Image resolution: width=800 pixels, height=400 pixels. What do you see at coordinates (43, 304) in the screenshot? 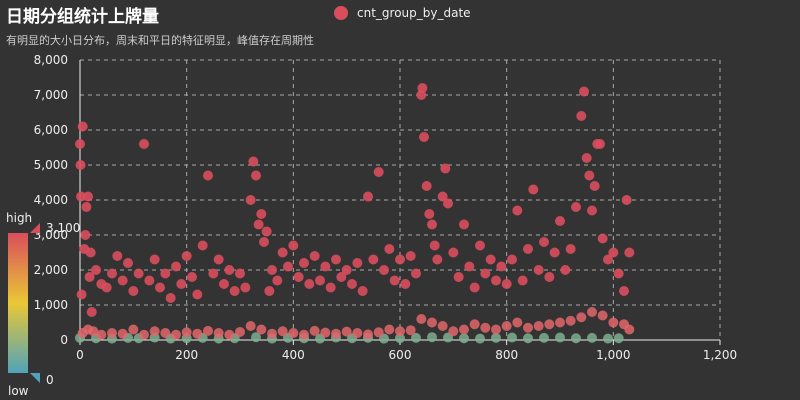
I see `visual-map: high 3,100 0 low` at bounding box center [43, 304].